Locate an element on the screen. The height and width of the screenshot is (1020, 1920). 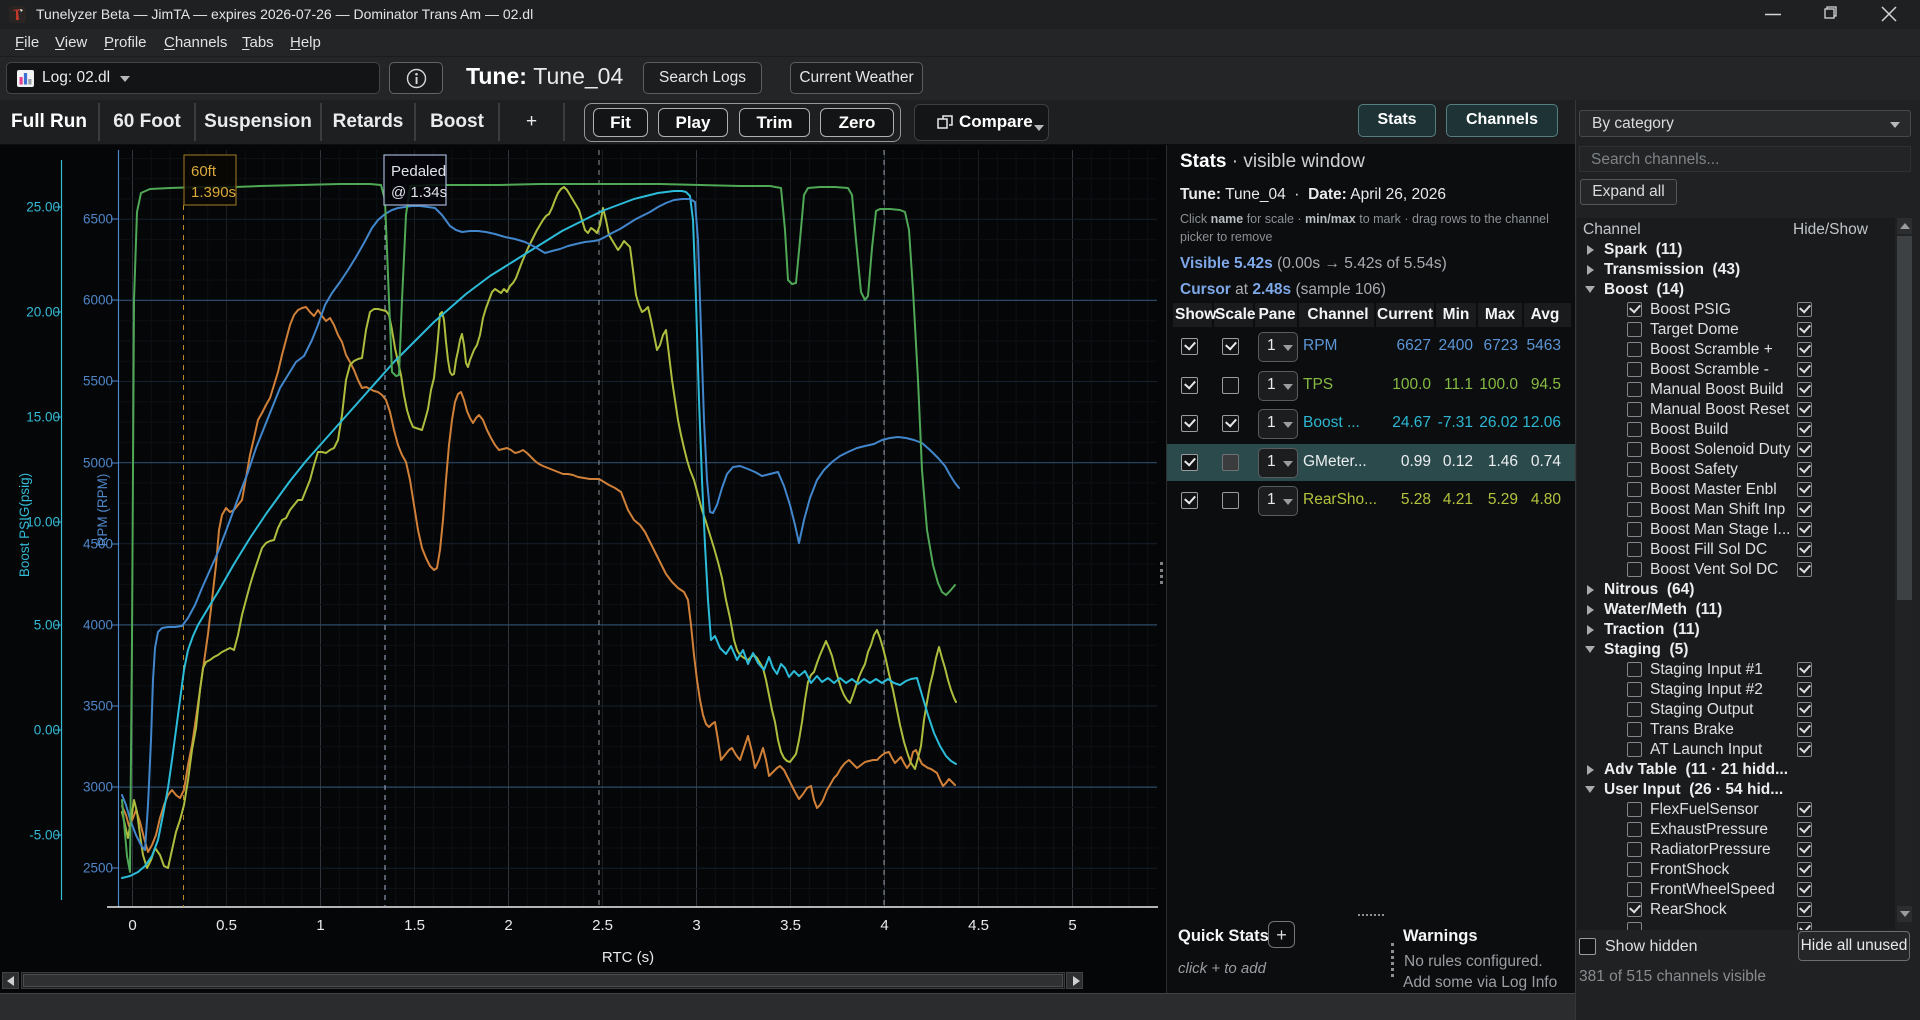
svg-text: 2 is located at coordinates (508, 925).